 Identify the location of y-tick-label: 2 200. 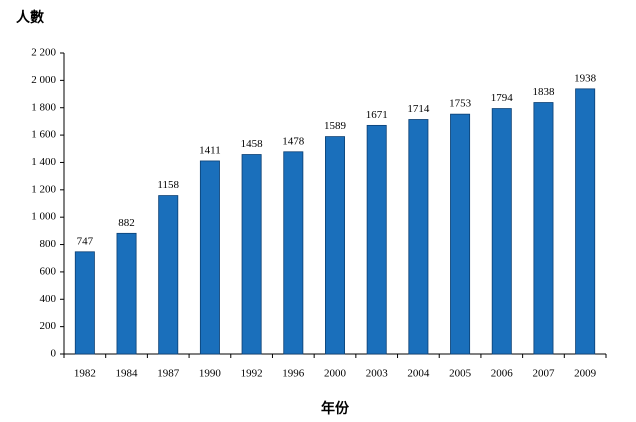
(43, 53).